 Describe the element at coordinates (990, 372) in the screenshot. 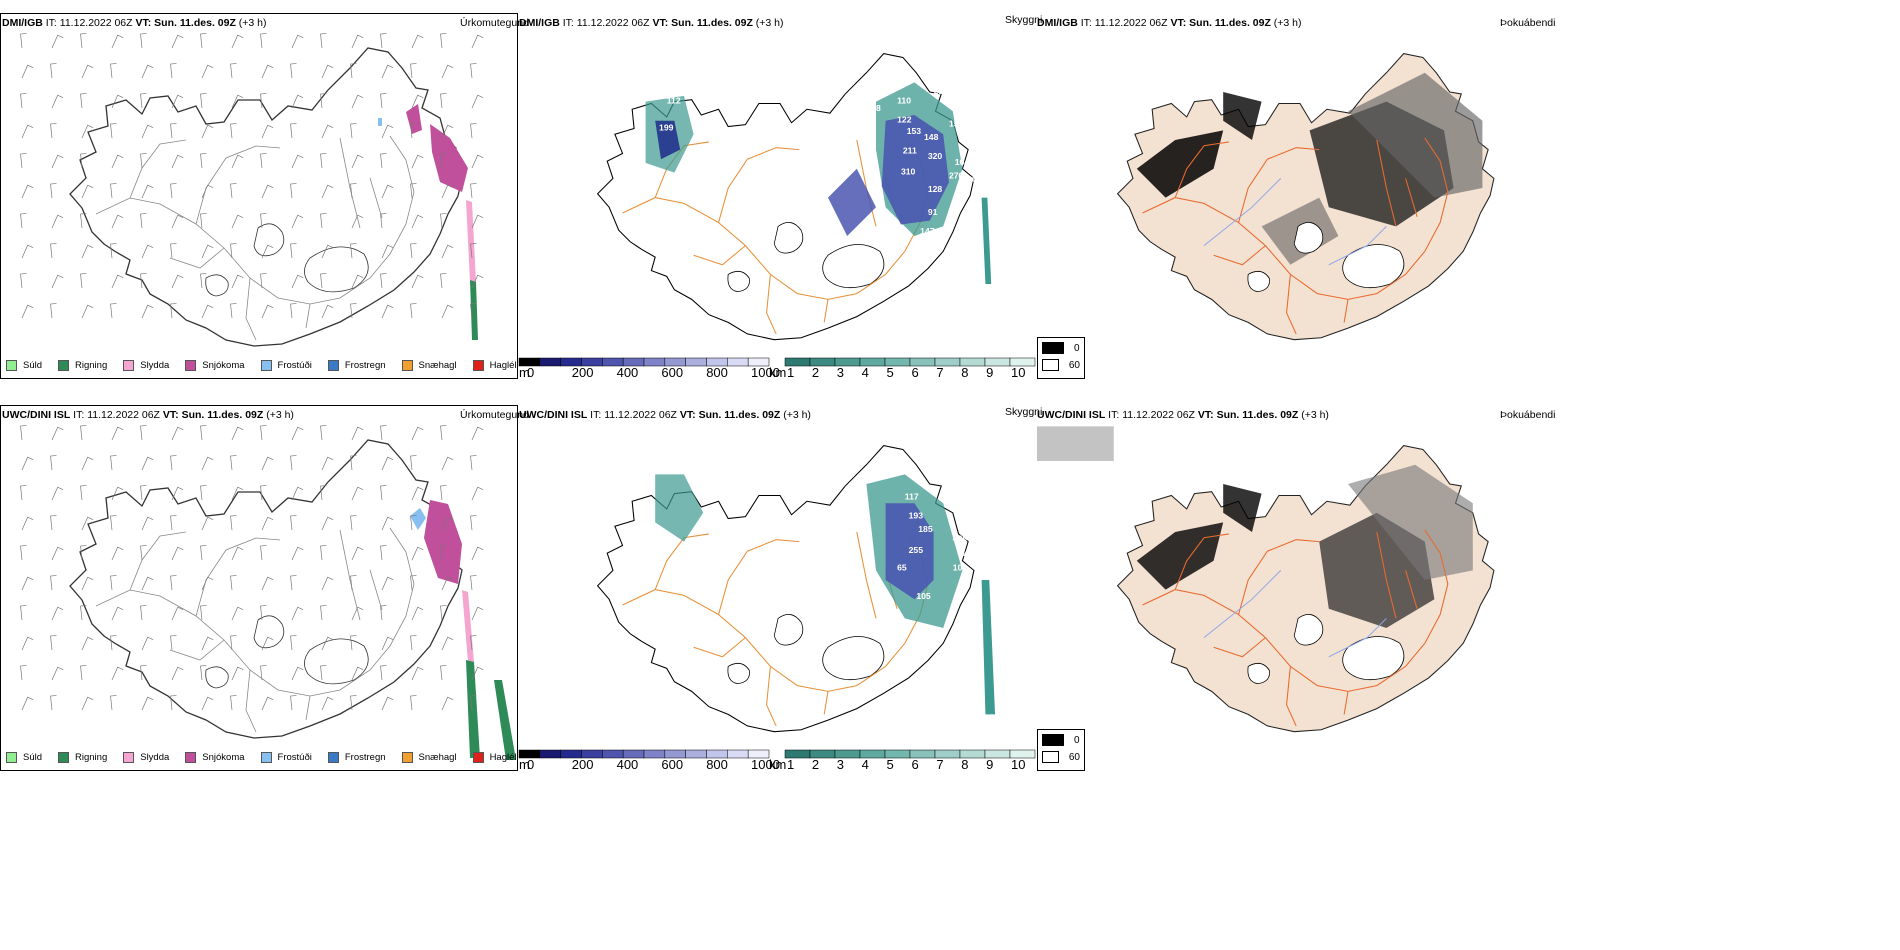

I see `scale-tick-label: 9` at that location.